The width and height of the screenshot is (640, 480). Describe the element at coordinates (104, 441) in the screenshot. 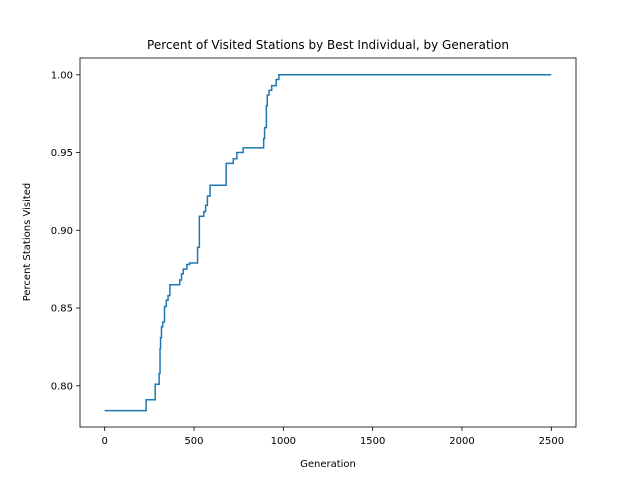

I see `x-tick-label-0: 0` at that location.